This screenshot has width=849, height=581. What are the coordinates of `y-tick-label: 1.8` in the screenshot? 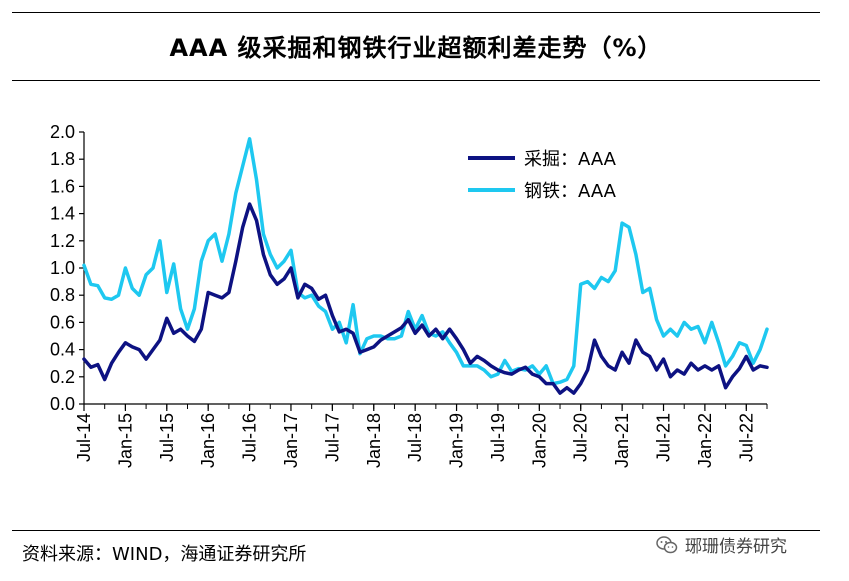 It's located at (62, 159).